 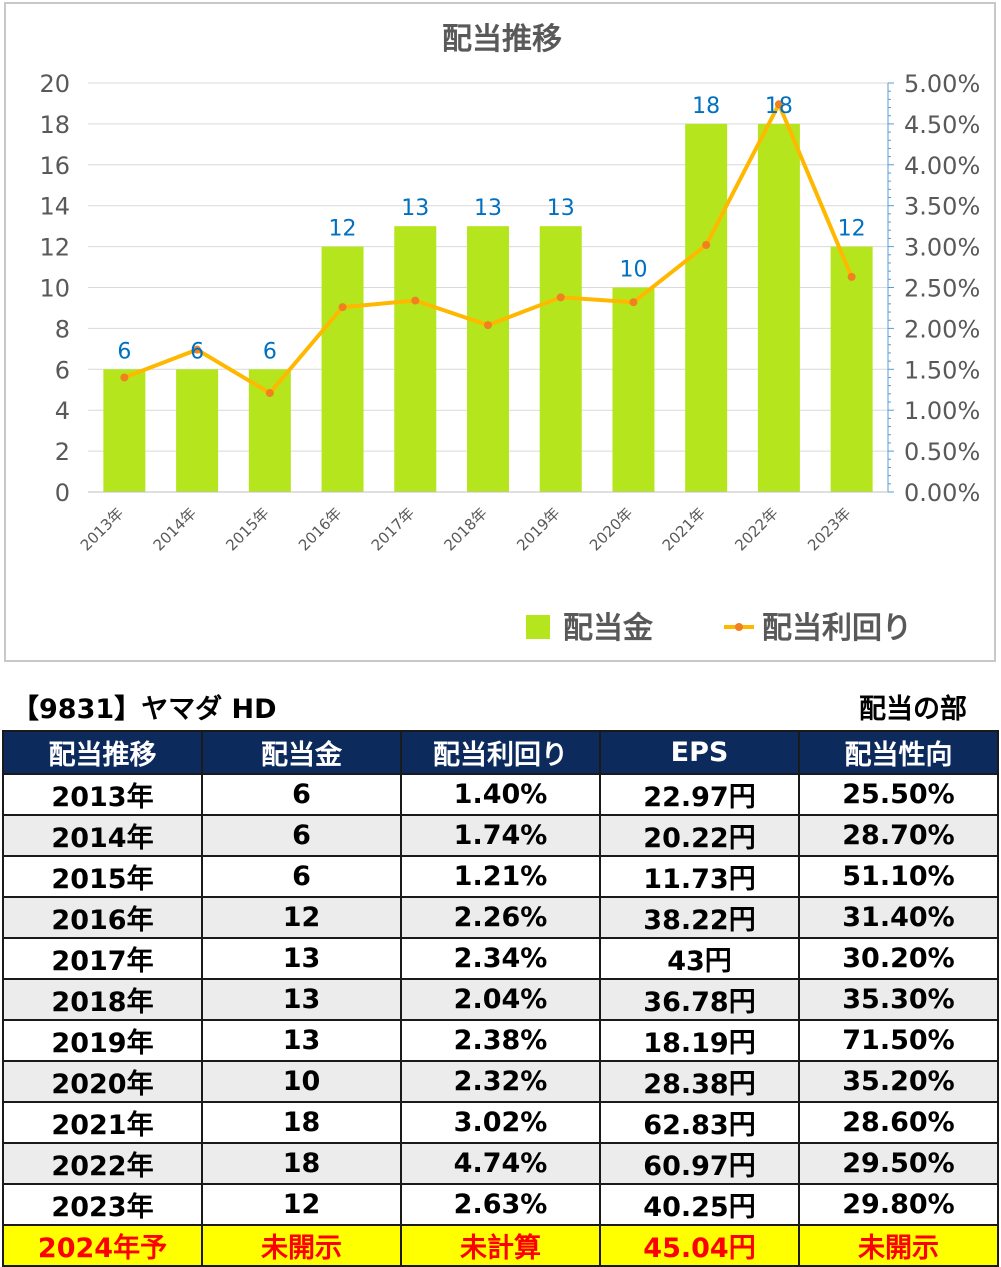 I want to click on table-row: 2016年 12 2.26% 38.22円 31.40%, so click(x=500, y=917).